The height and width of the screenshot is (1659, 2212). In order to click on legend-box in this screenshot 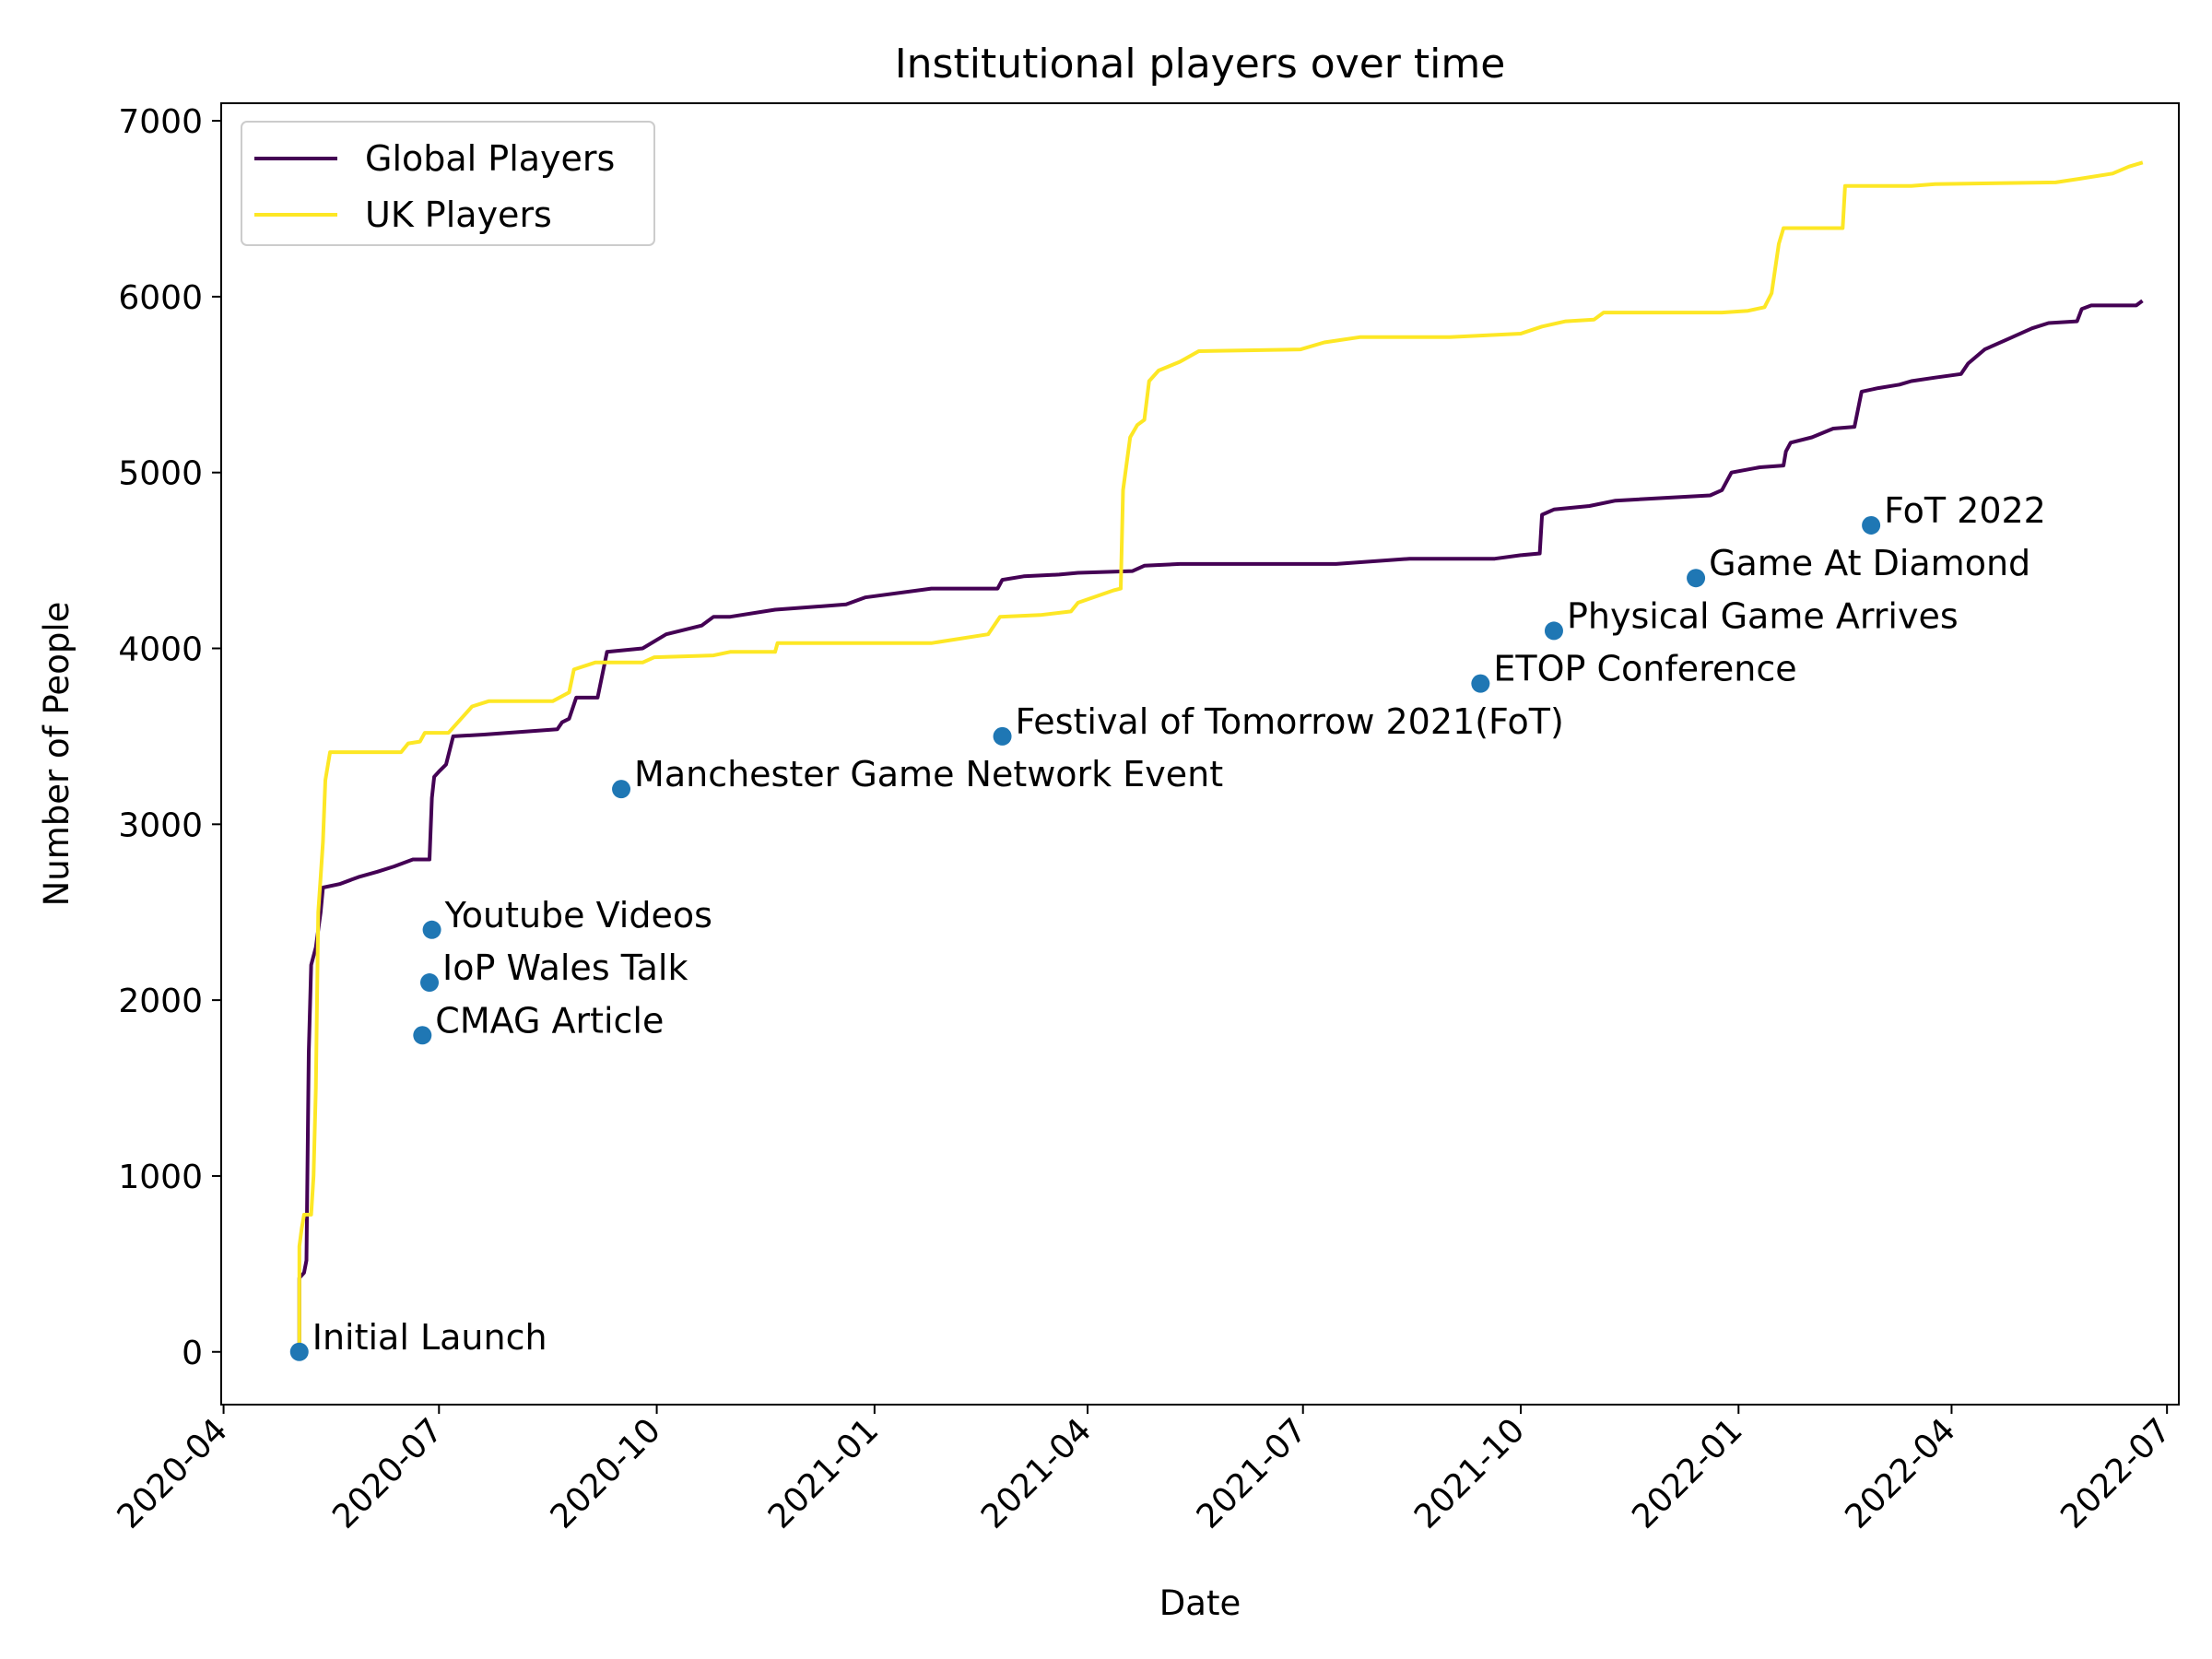, I will do `click(448, 183)`.